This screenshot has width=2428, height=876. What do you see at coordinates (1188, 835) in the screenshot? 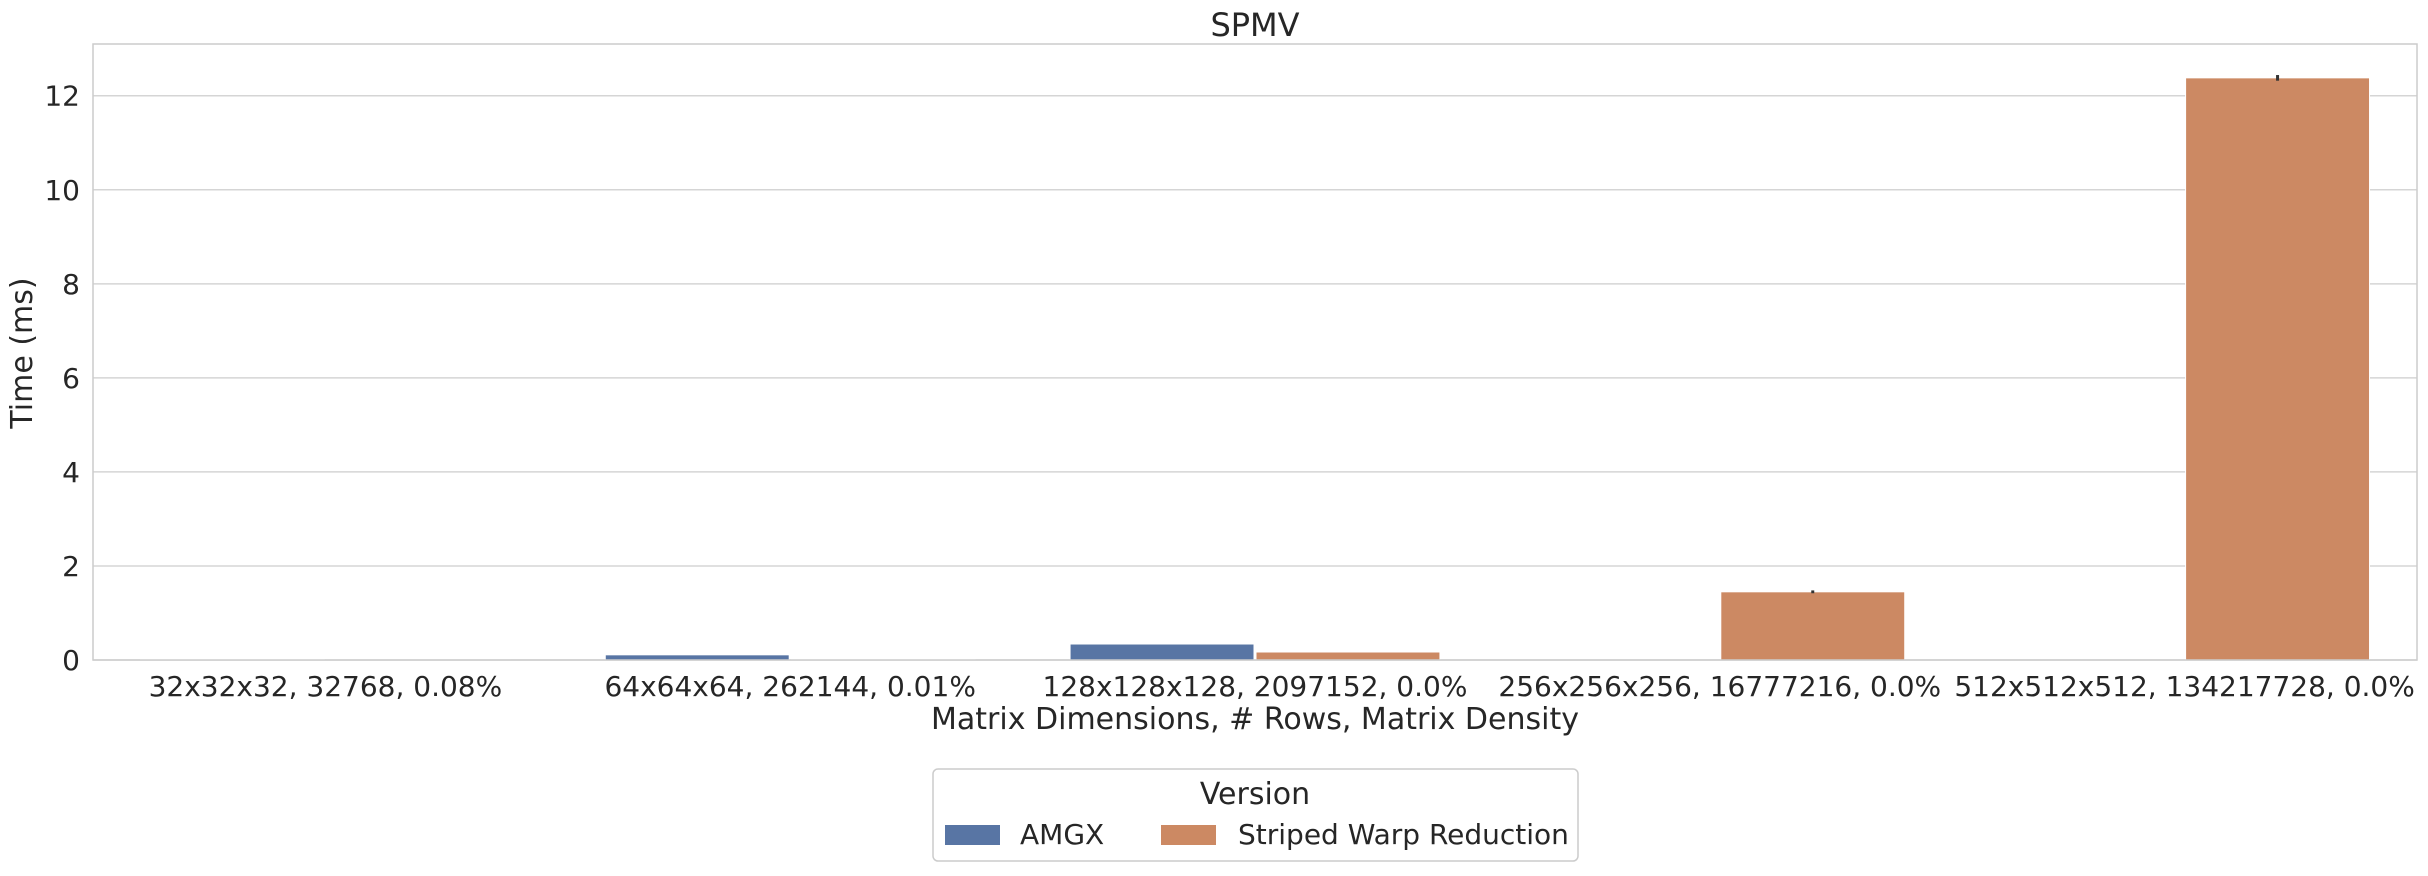
I see `legend-swatch-striped-warp-reduction` at bounding box center [1188, 835].